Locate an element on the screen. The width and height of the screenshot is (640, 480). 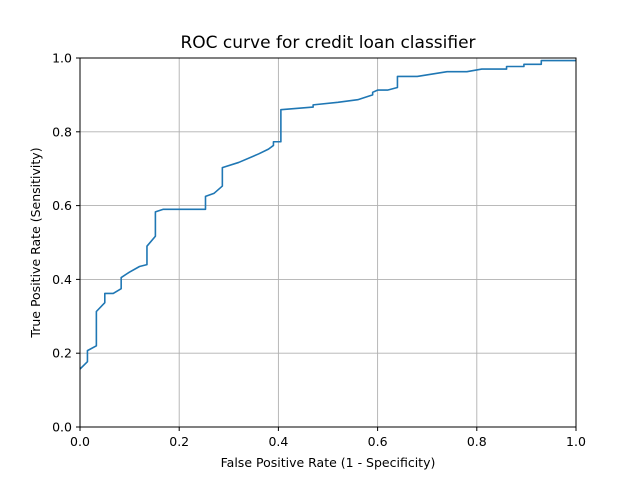
x-tick-label: 1.0 is located at coordinates (576, 441).